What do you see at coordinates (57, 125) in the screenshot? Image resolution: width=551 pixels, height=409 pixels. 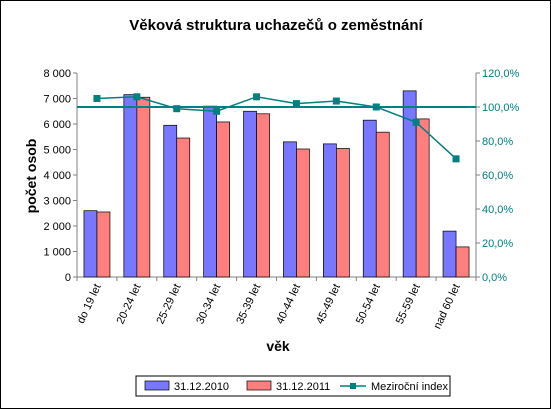 I see `y-tick-label: 6 000` at bounding box center [57, 125].